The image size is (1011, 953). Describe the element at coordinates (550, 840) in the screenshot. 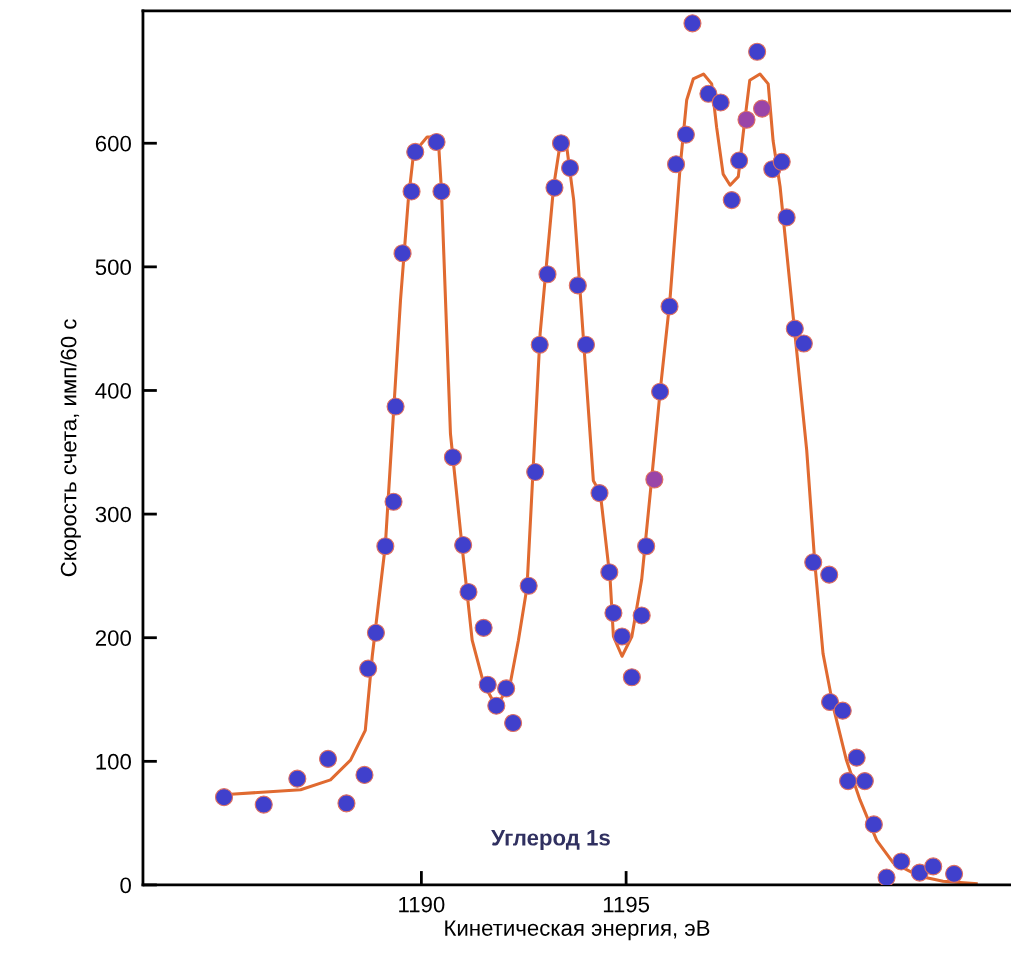

I see `annotation: Углерод 1s` at that location.